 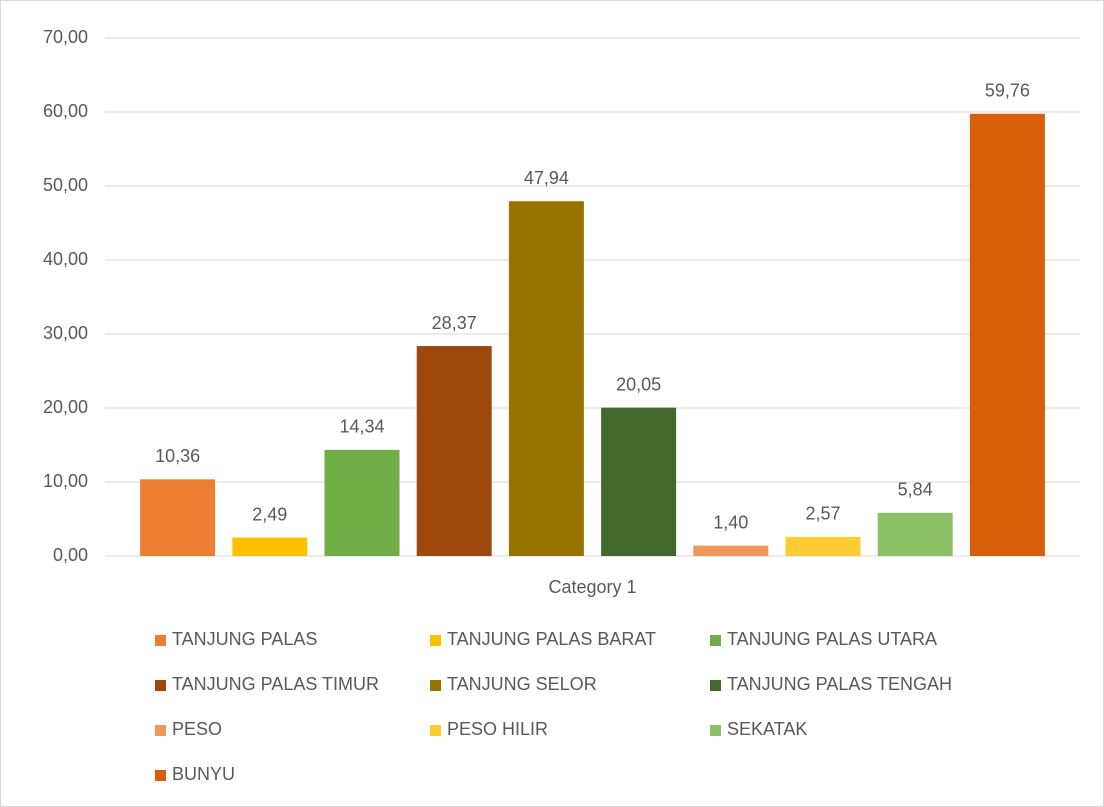 I want to click on legend-label: TANJUNG PALAS UTARA, so click(x=832, y=639).